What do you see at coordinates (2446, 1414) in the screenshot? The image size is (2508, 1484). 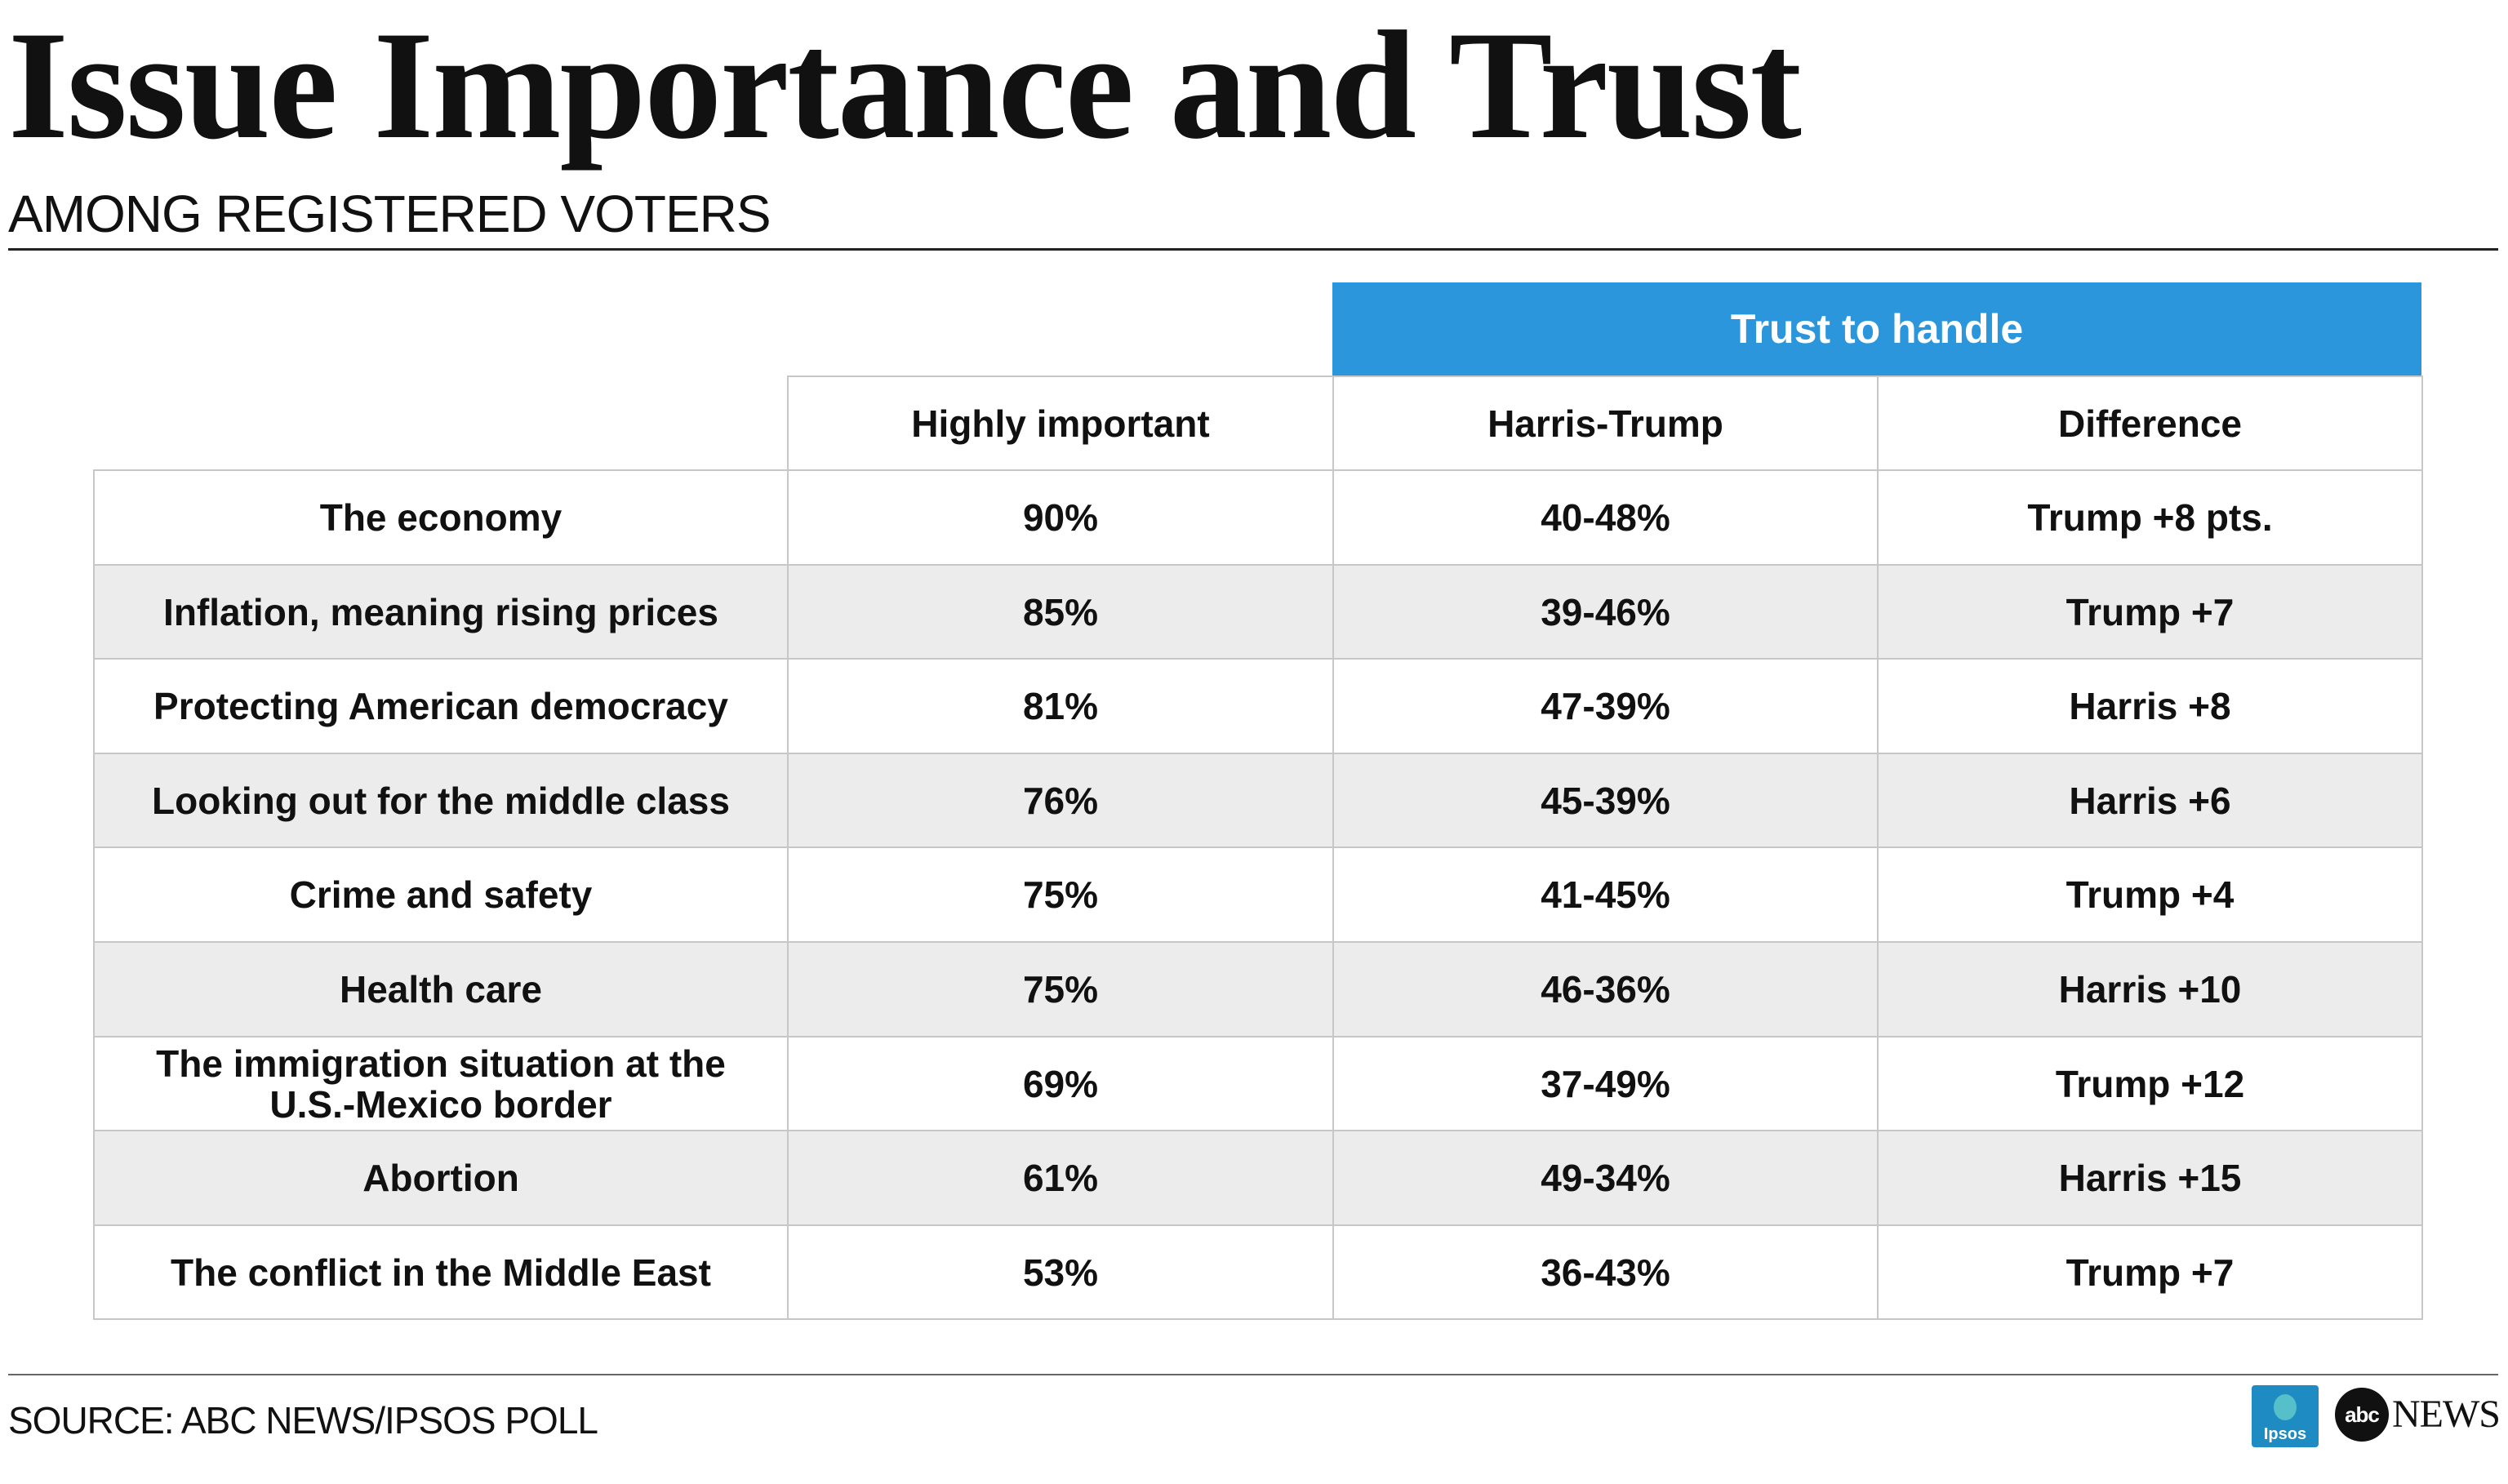 I see `abc-news-wordmark: NEWS` at bounding box center [2446, 1414].